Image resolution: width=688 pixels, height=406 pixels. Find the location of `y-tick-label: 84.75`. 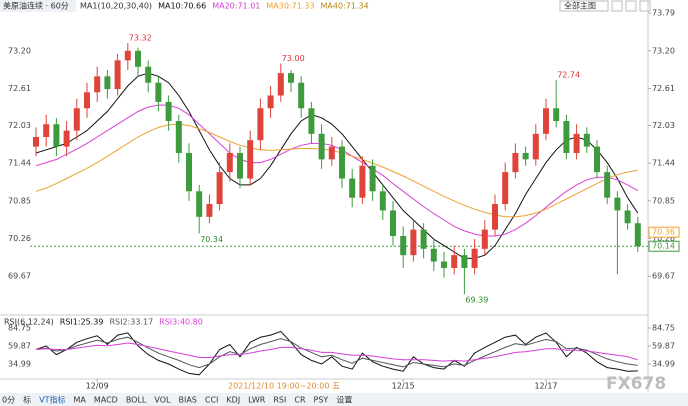

y-tick-label: 84.75 is located at coordinates (663, 327).